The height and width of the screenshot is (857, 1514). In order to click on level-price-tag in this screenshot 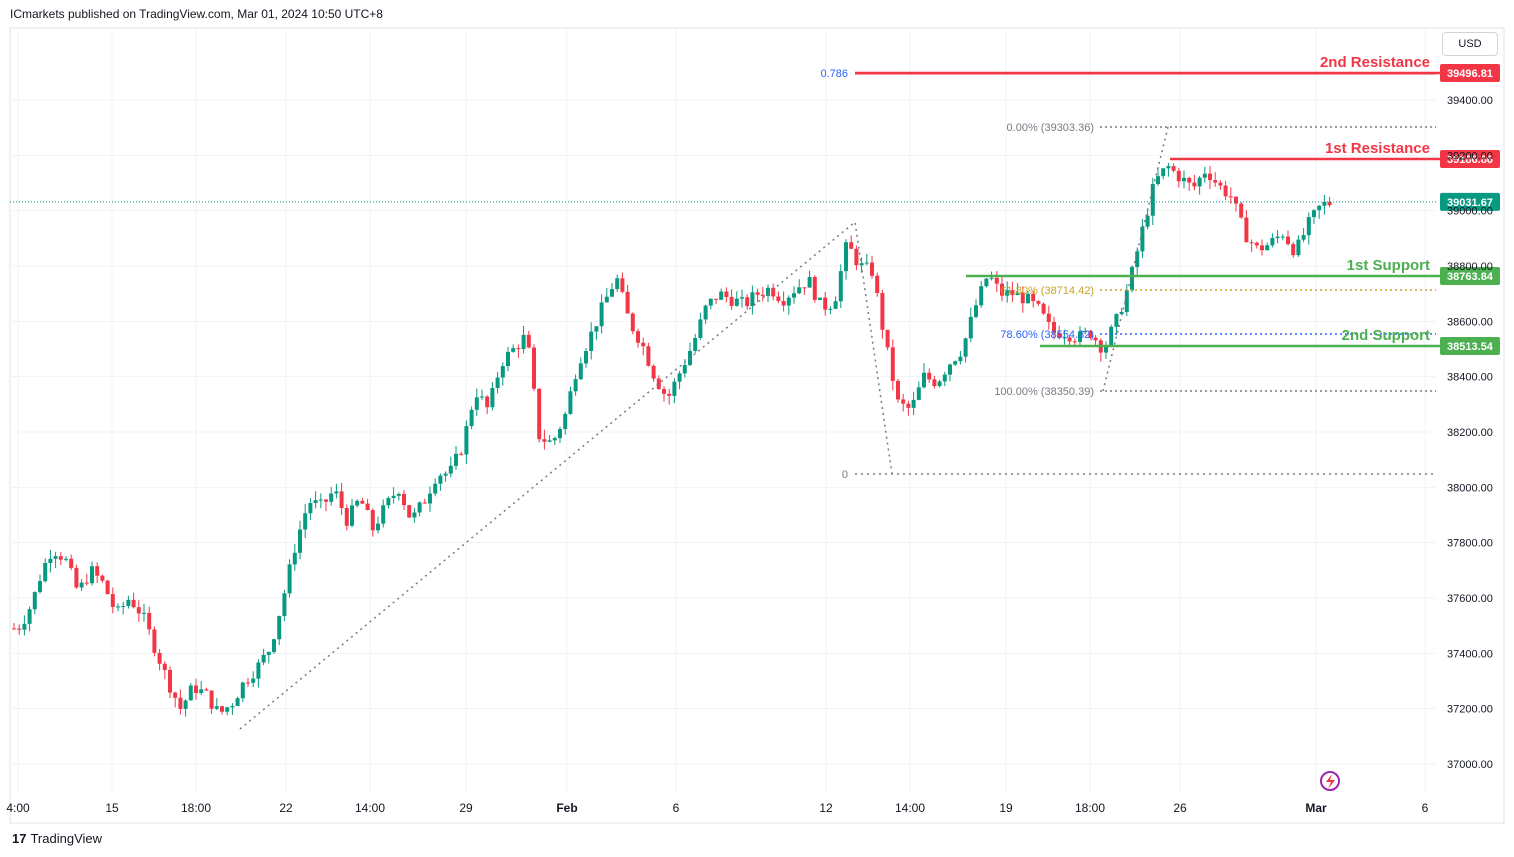, I will do `click(1470, 346)`.